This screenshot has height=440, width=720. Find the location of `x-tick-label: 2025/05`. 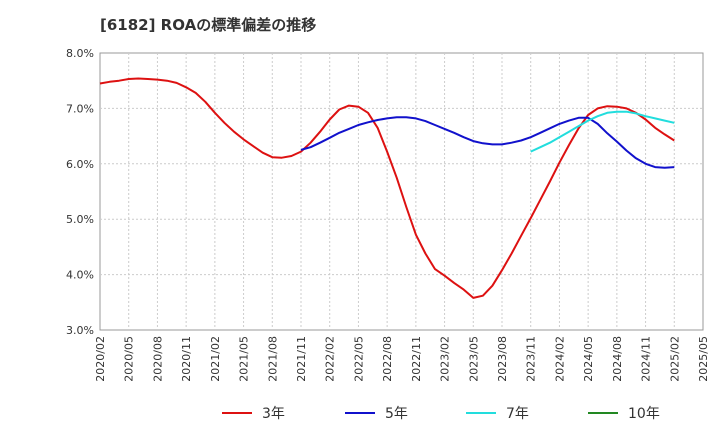

x-tick-label: 2025/05 is located at coordinates (703, 359).